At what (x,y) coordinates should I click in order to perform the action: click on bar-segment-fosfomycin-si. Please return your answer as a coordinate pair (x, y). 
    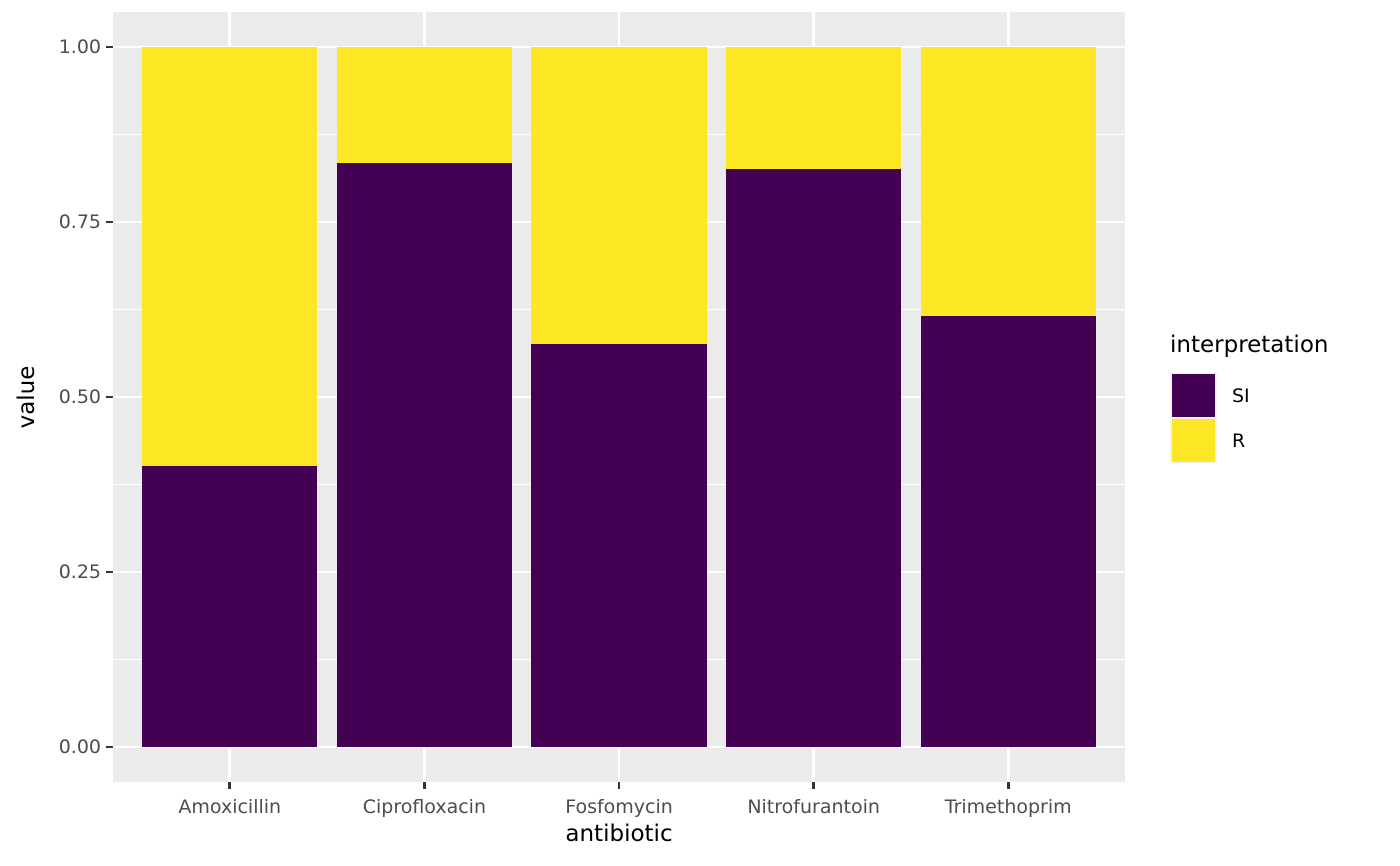
    Looking at the image, I should click on (619, 545).